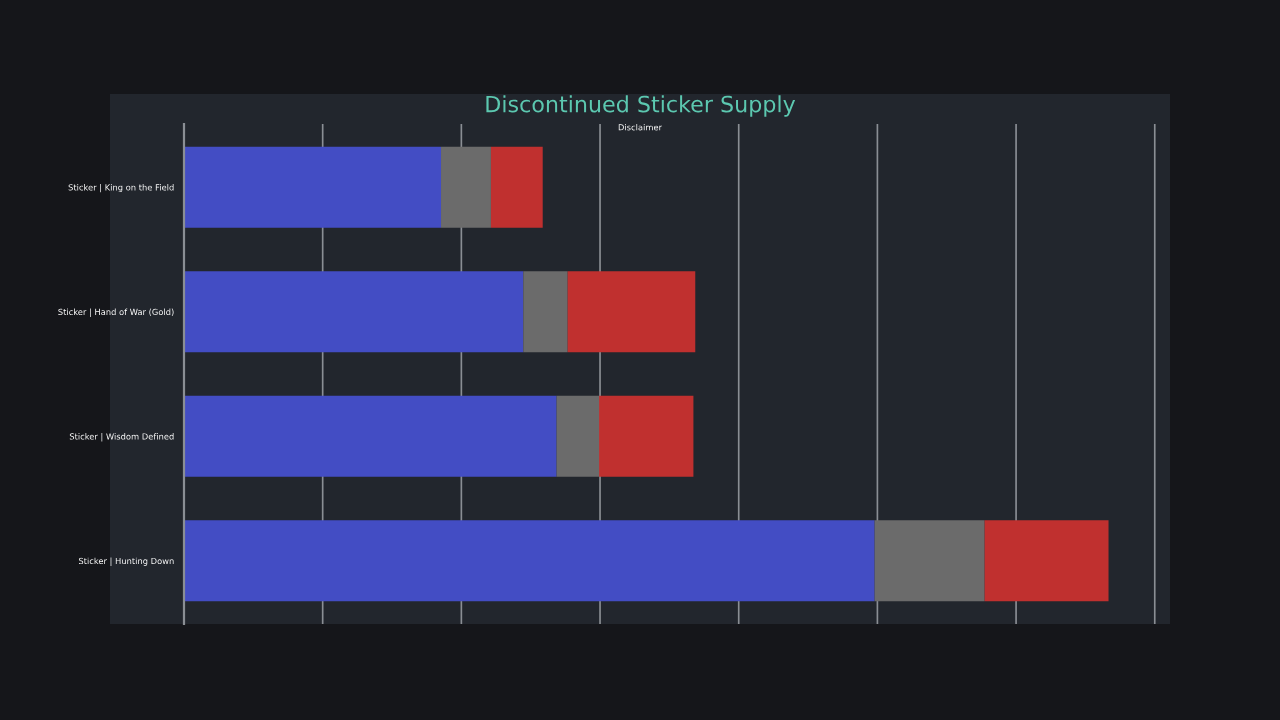 The image size is (1280, 720). I want to click on chart-title: Discontinued Sticker Supply, so click(641, 106).